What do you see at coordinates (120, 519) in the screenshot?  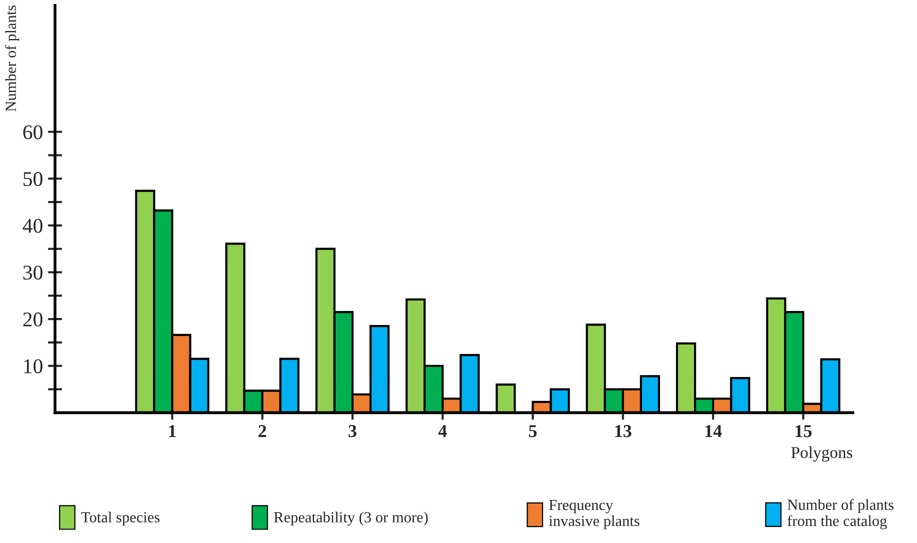 I see `legend-label: Total species` at bounding box center [120, 519].